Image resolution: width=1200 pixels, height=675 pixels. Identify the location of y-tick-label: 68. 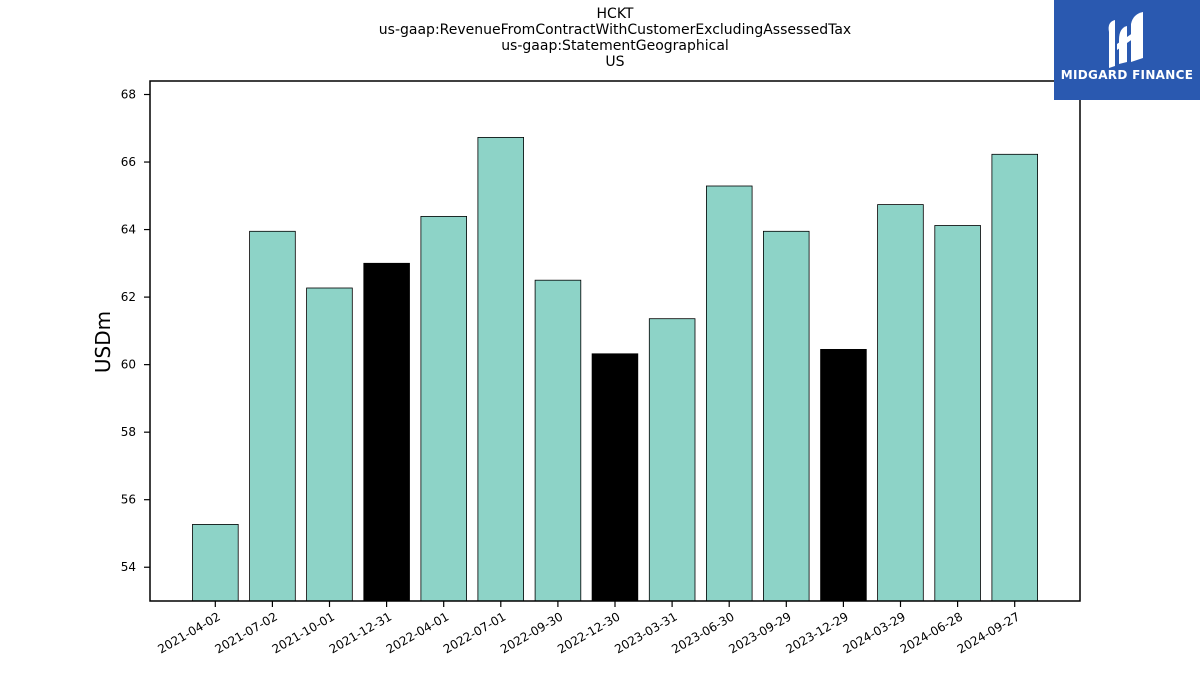
(128, 95).